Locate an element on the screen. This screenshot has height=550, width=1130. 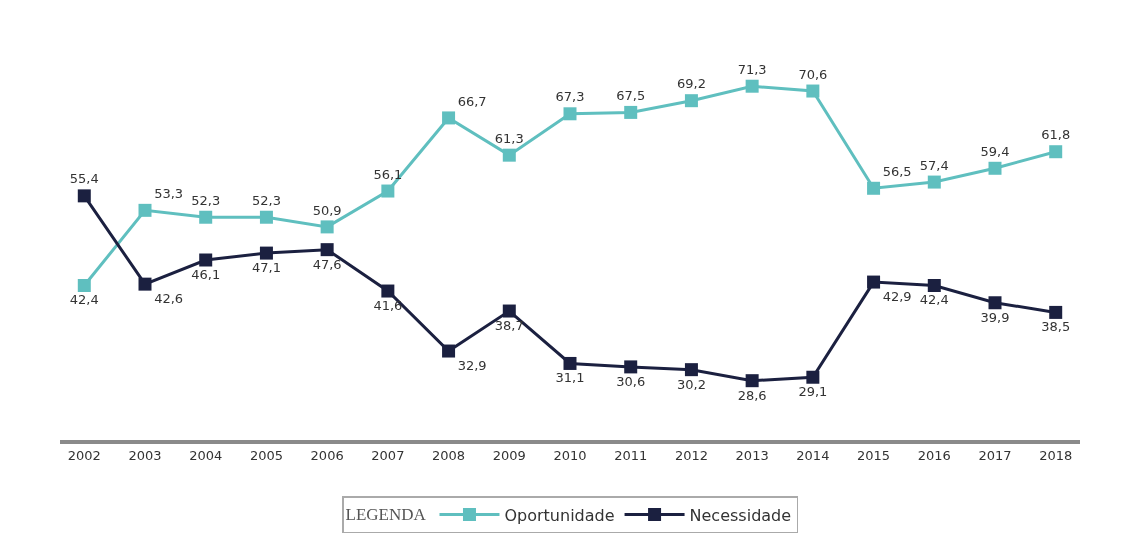
data-label: 32,9 is located at coordinates (472, 365).